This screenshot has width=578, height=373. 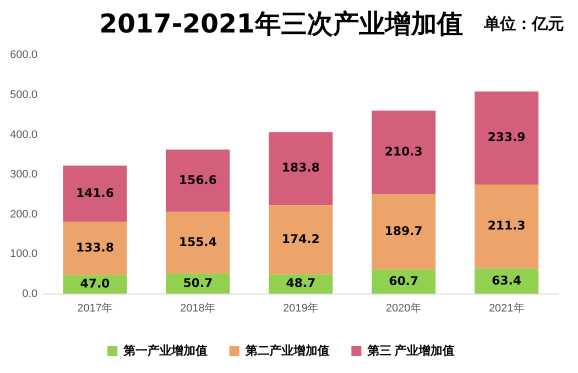 What do you see at coordinates (506, 308) in the screenshot?
I see `x-tick-label: 2021年` at bounding box center [506, 308].